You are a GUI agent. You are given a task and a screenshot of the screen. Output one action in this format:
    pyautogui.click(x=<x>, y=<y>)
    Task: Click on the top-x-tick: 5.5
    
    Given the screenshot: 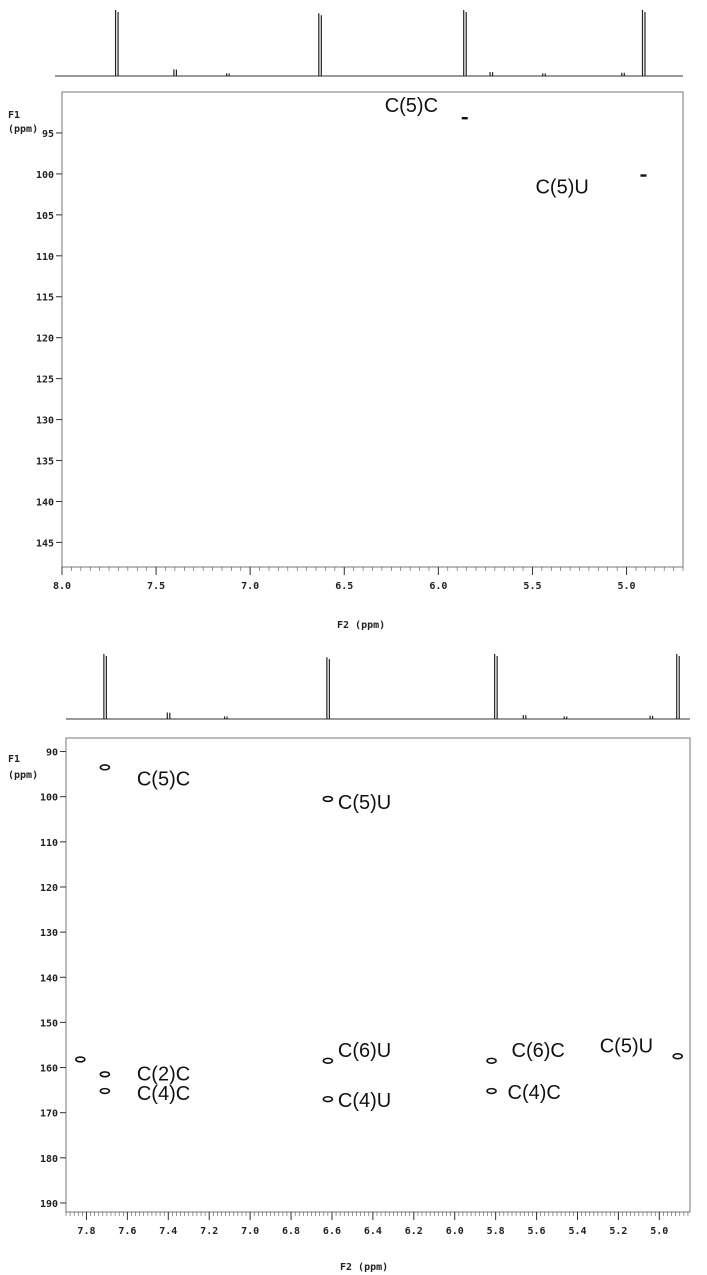 What is the action you would take?
    pyautogui.click(x=532, y=579)
    